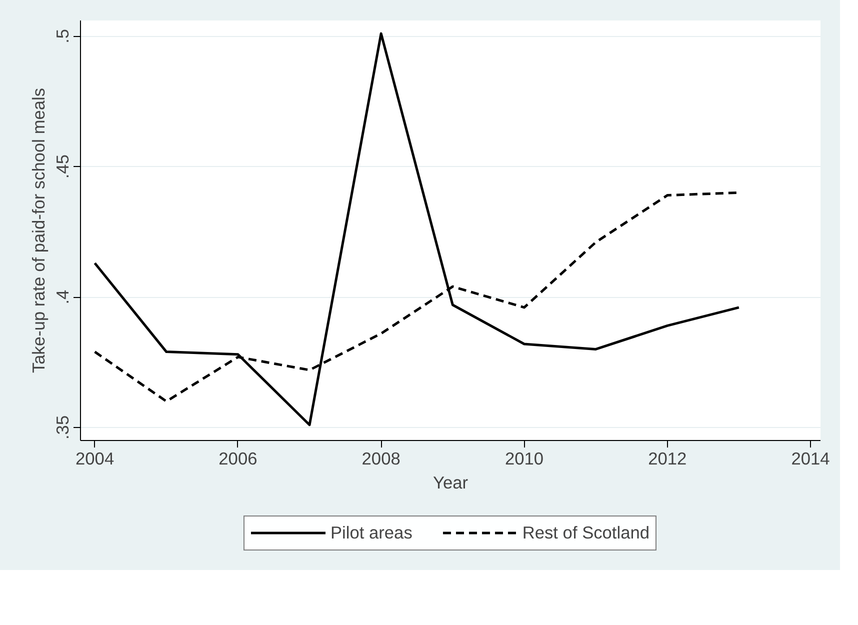 The width and height of the screenshot is (858, 625). What do you see at coordinates (62, 166) in the screenshot?
I see `y-tick-label: .45` at bounding box center [62, 166].